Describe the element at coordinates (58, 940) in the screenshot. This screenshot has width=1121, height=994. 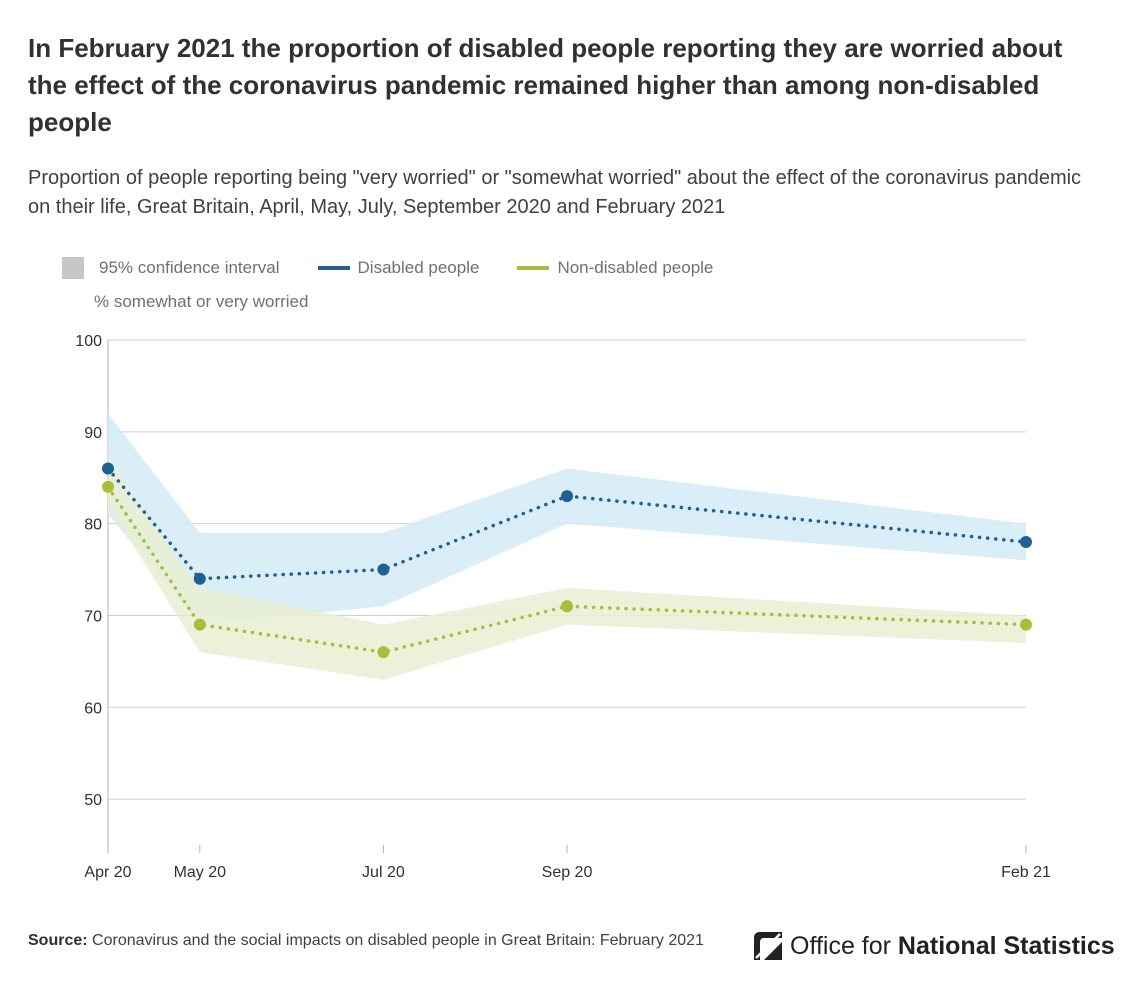
I see `source-label: Source:` at that location.